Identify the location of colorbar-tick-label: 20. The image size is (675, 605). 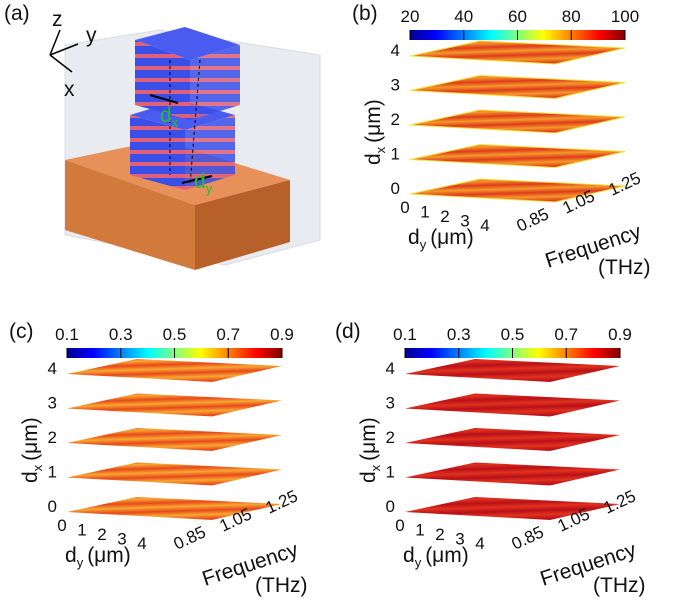
(410, 16).